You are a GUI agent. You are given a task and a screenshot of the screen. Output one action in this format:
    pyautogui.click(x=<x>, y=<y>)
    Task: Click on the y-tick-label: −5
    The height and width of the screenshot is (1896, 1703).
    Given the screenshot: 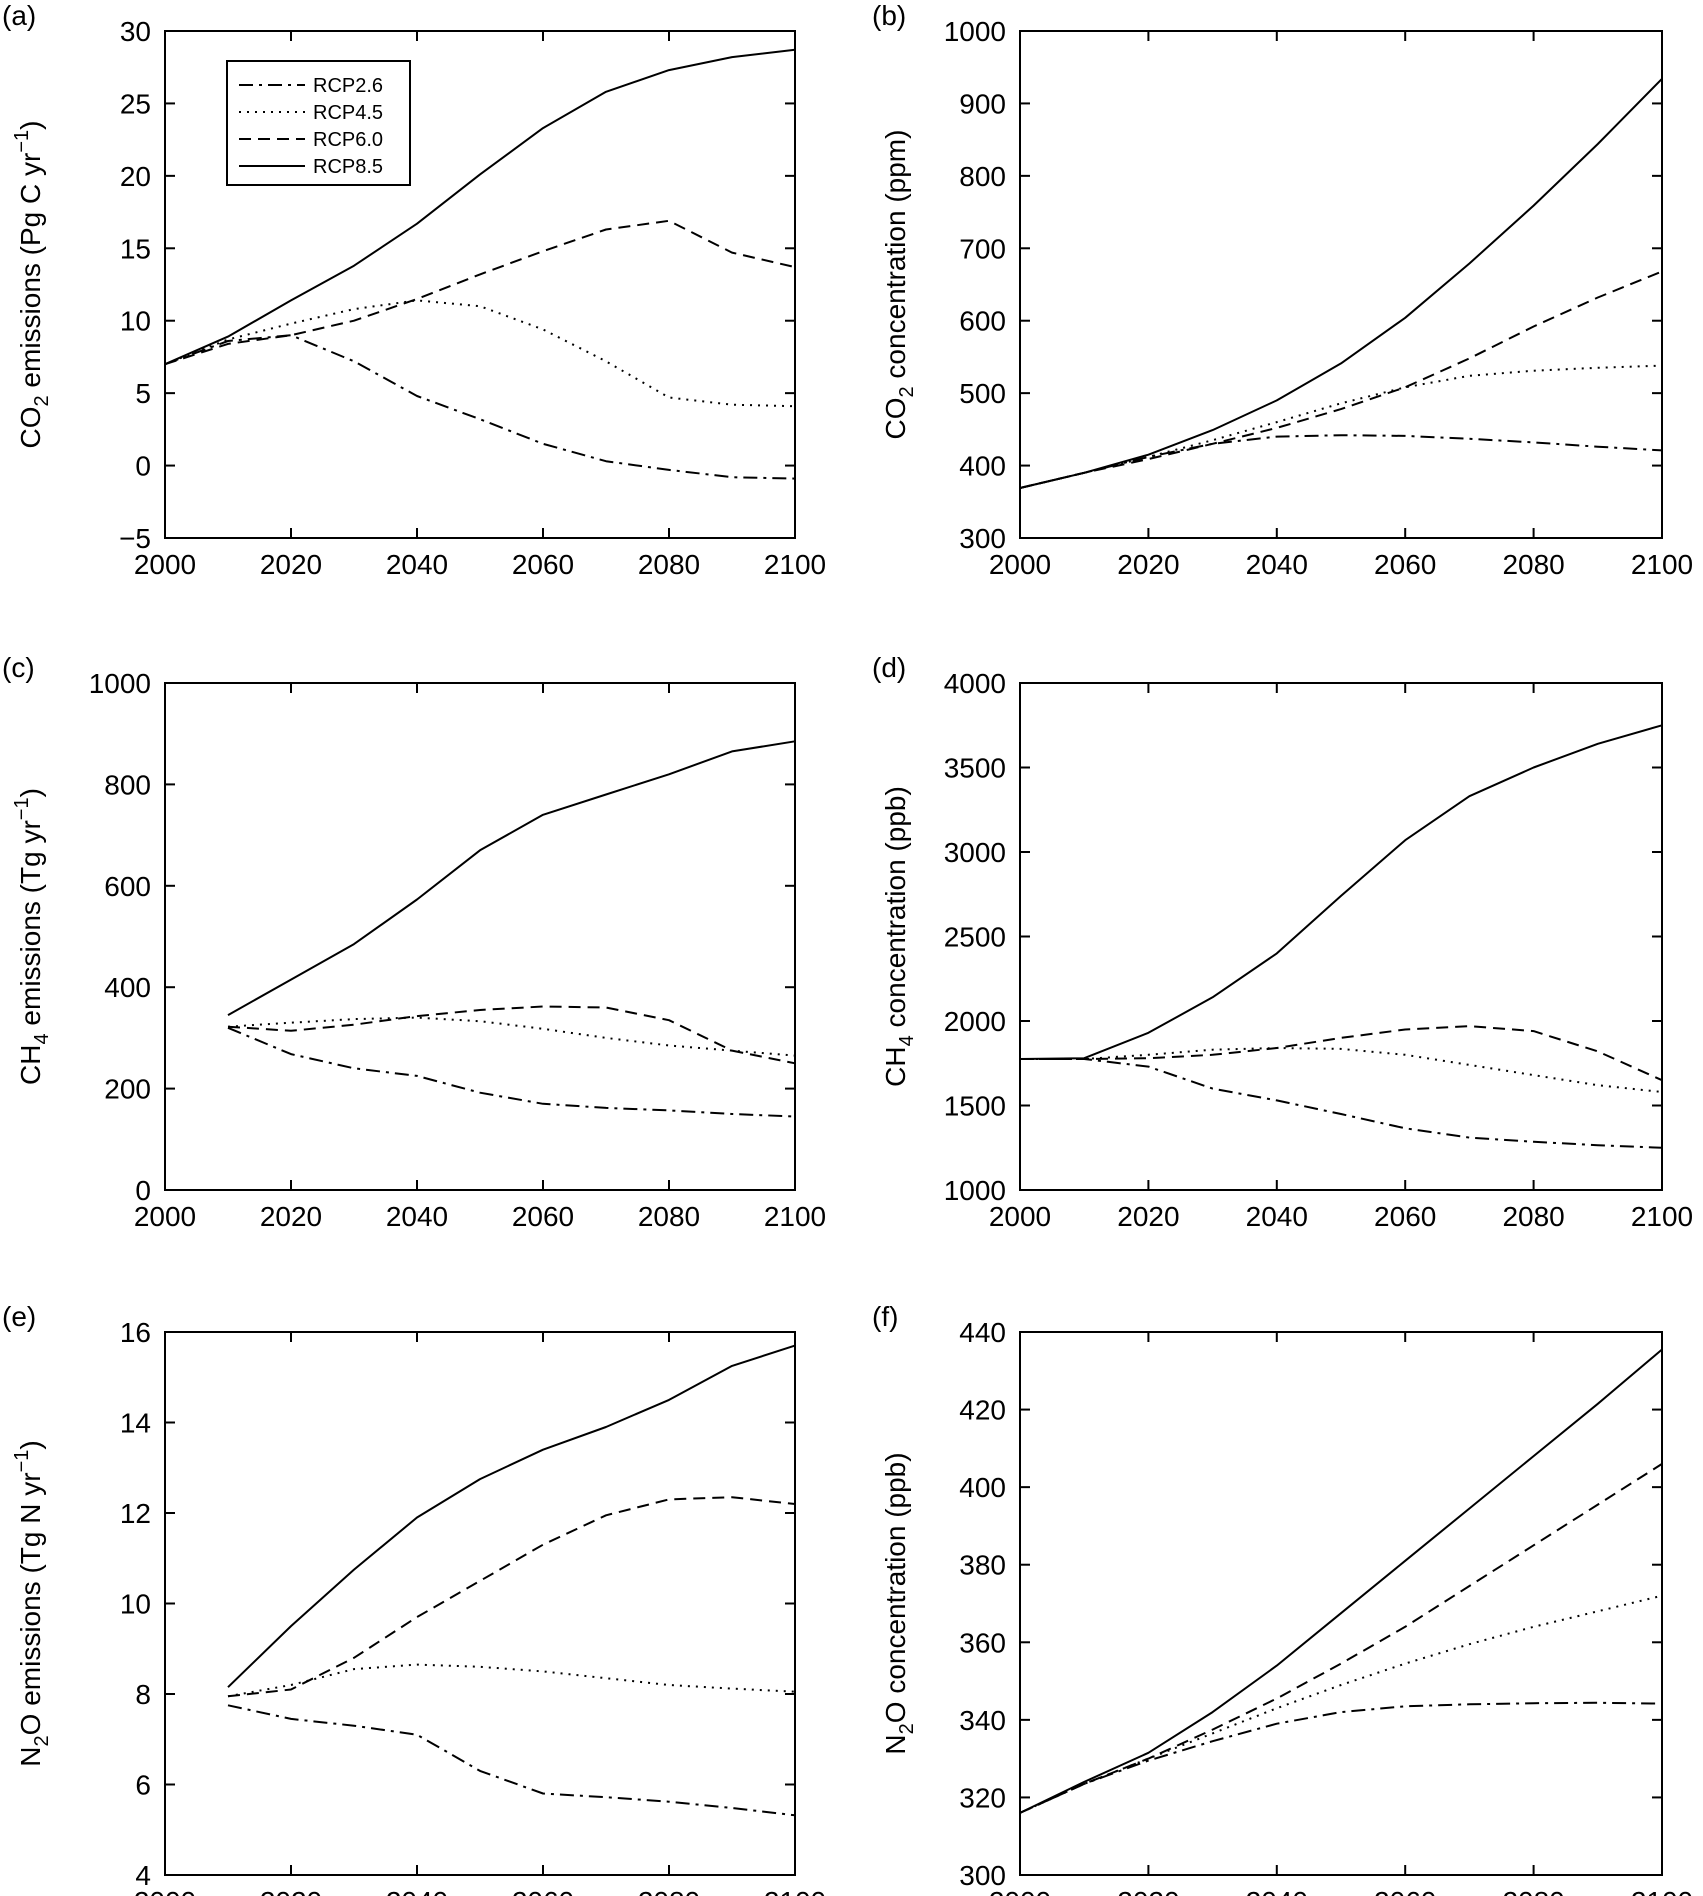 What is the action you would take?
    pyautogui.click(x=135, y=538)
    